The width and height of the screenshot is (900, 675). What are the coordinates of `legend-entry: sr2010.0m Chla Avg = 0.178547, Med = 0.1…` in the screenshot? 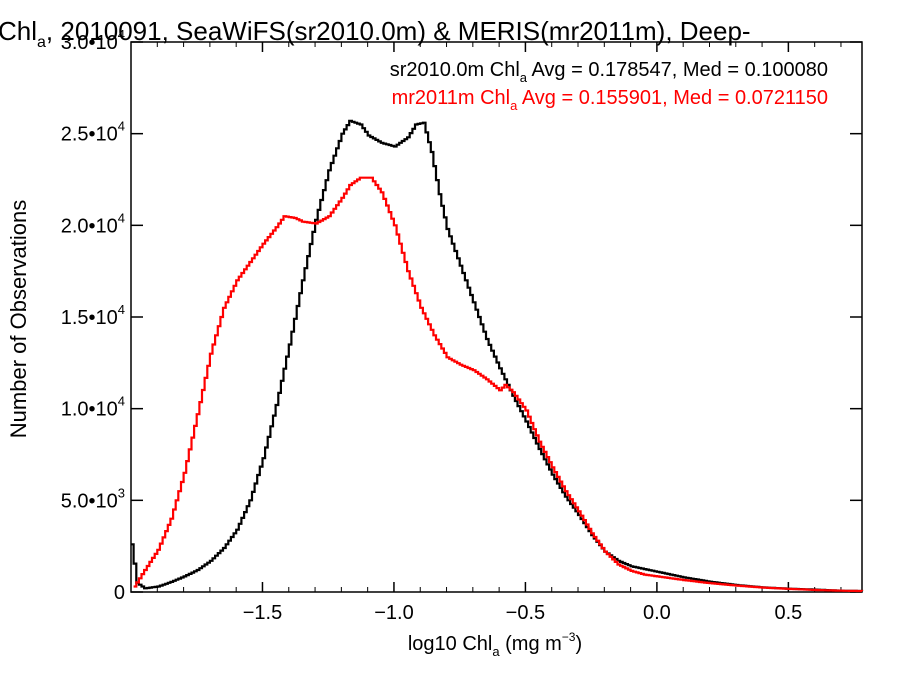 It's located at (609, 72).